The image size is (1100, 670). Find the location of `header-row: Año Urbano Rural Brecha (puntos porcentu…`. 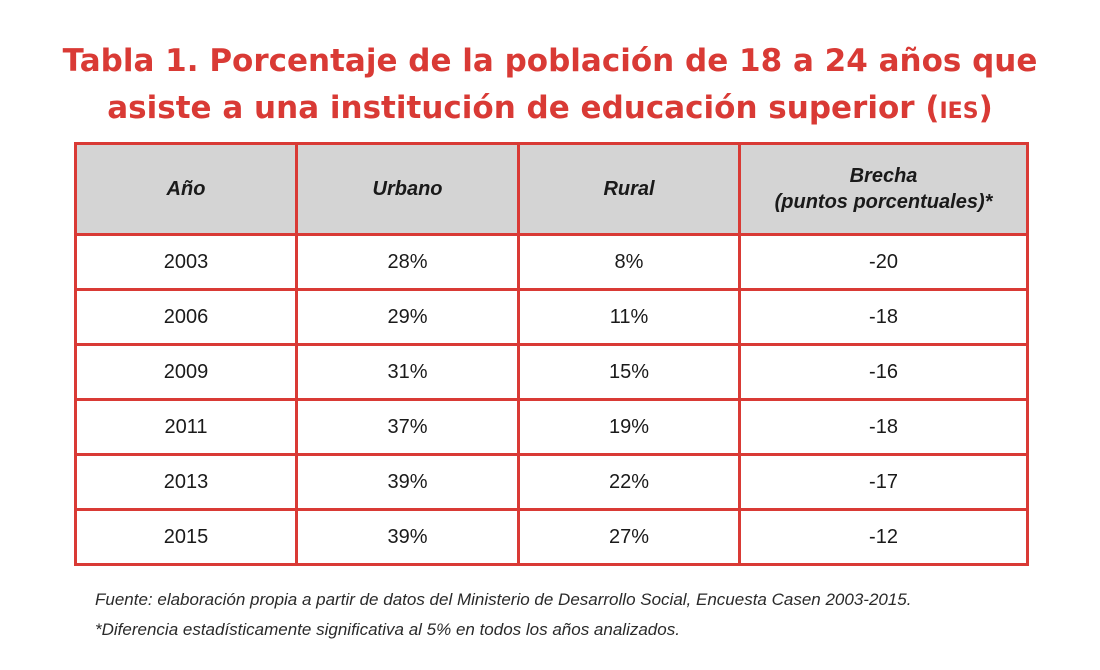

header-row: Año Urbano Rural Brecha (puntos porcentu… is located at coordinates (551, 189).